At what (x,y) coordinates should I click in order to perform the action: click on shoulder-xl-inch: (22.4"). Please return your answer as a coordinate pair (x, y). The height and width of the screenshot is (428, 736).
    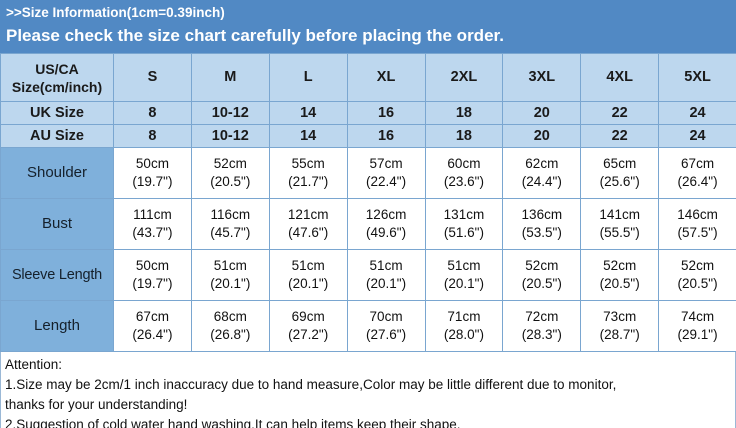
    Looking at the image, I should click on (386, 181).